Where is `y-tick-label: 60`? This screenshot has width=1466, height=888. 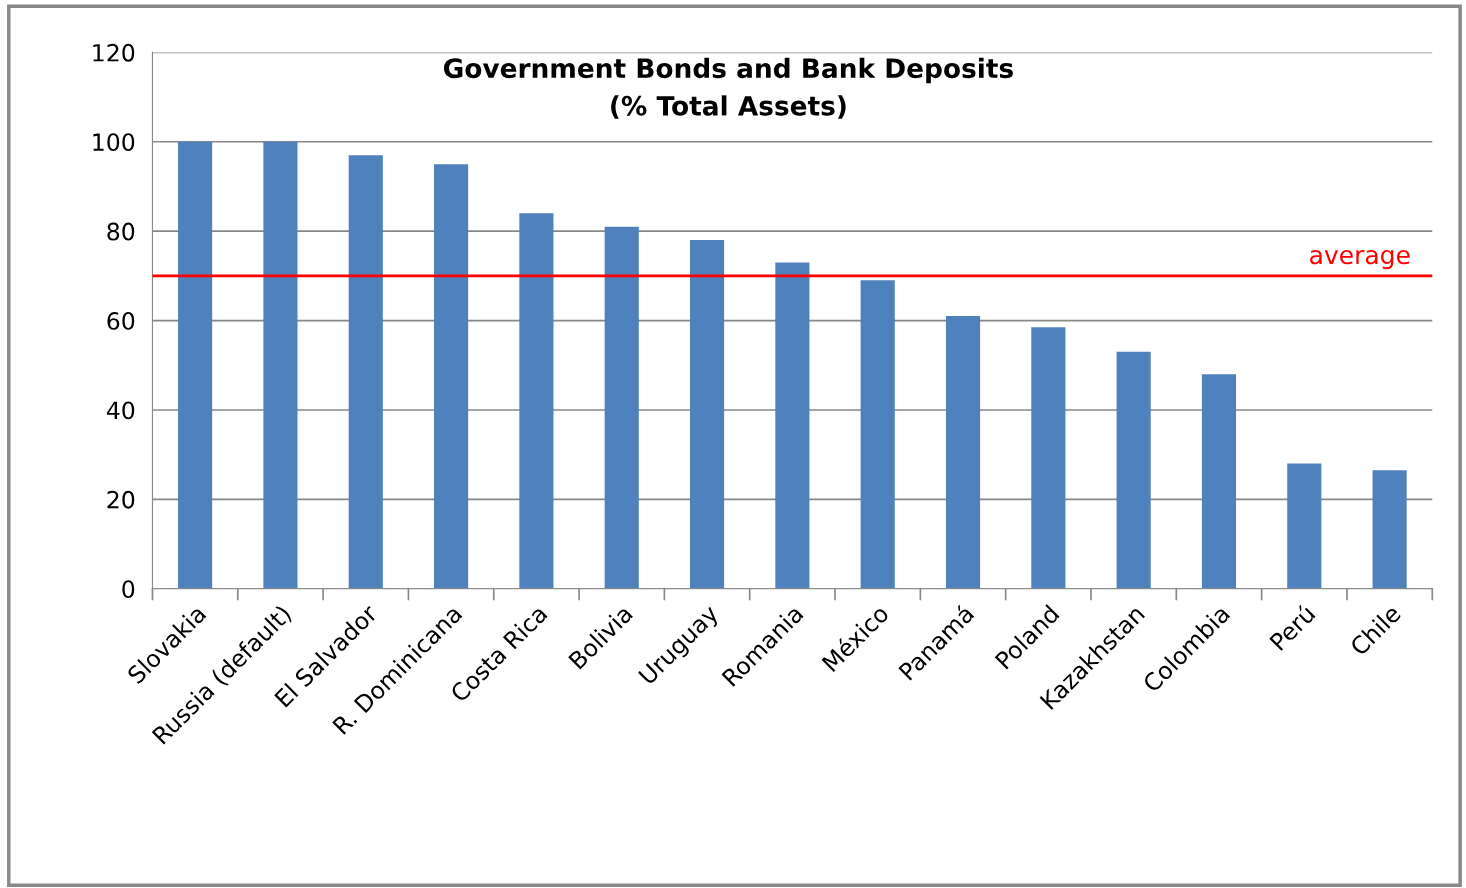 y-tick-label: 60 is located at coordinates (121, 321).